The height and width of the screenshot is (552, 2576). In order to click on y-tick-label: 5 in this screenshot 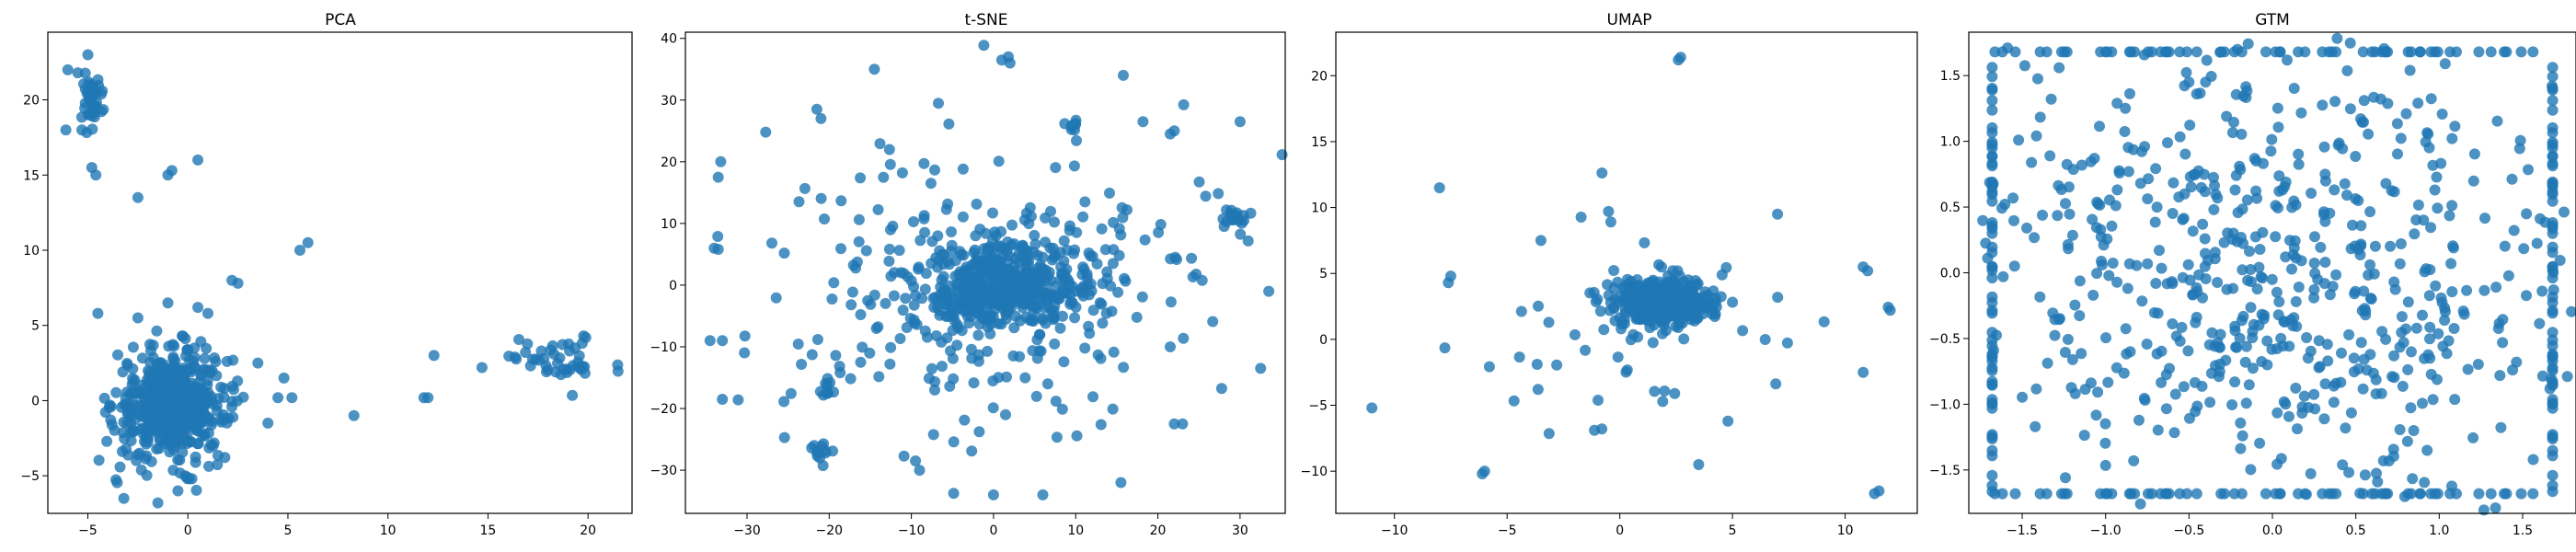, I will do `click(35, 326)`.